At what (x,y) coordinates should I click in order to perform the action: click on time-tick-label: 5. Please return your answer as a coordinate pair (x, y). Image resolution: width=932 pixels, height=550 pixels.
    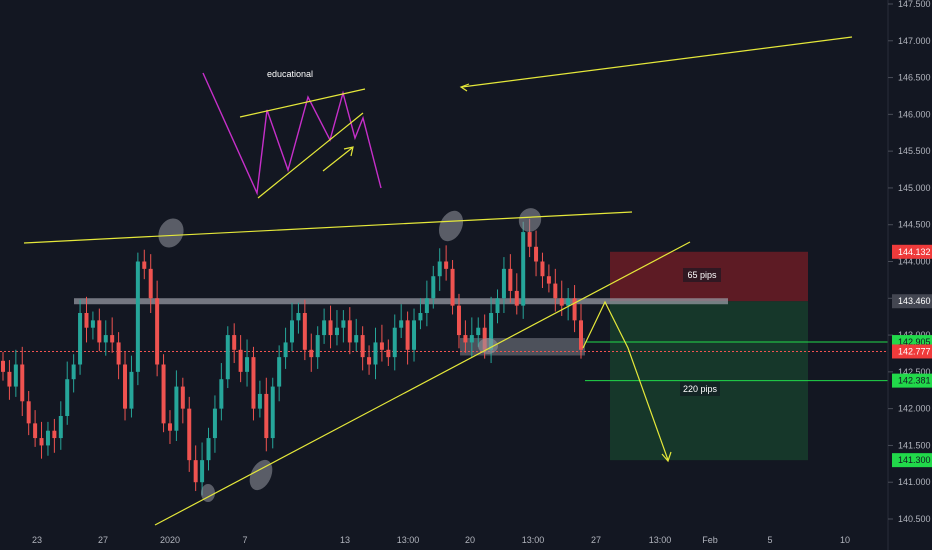
    Looking at the image, I should click on (769, 540).